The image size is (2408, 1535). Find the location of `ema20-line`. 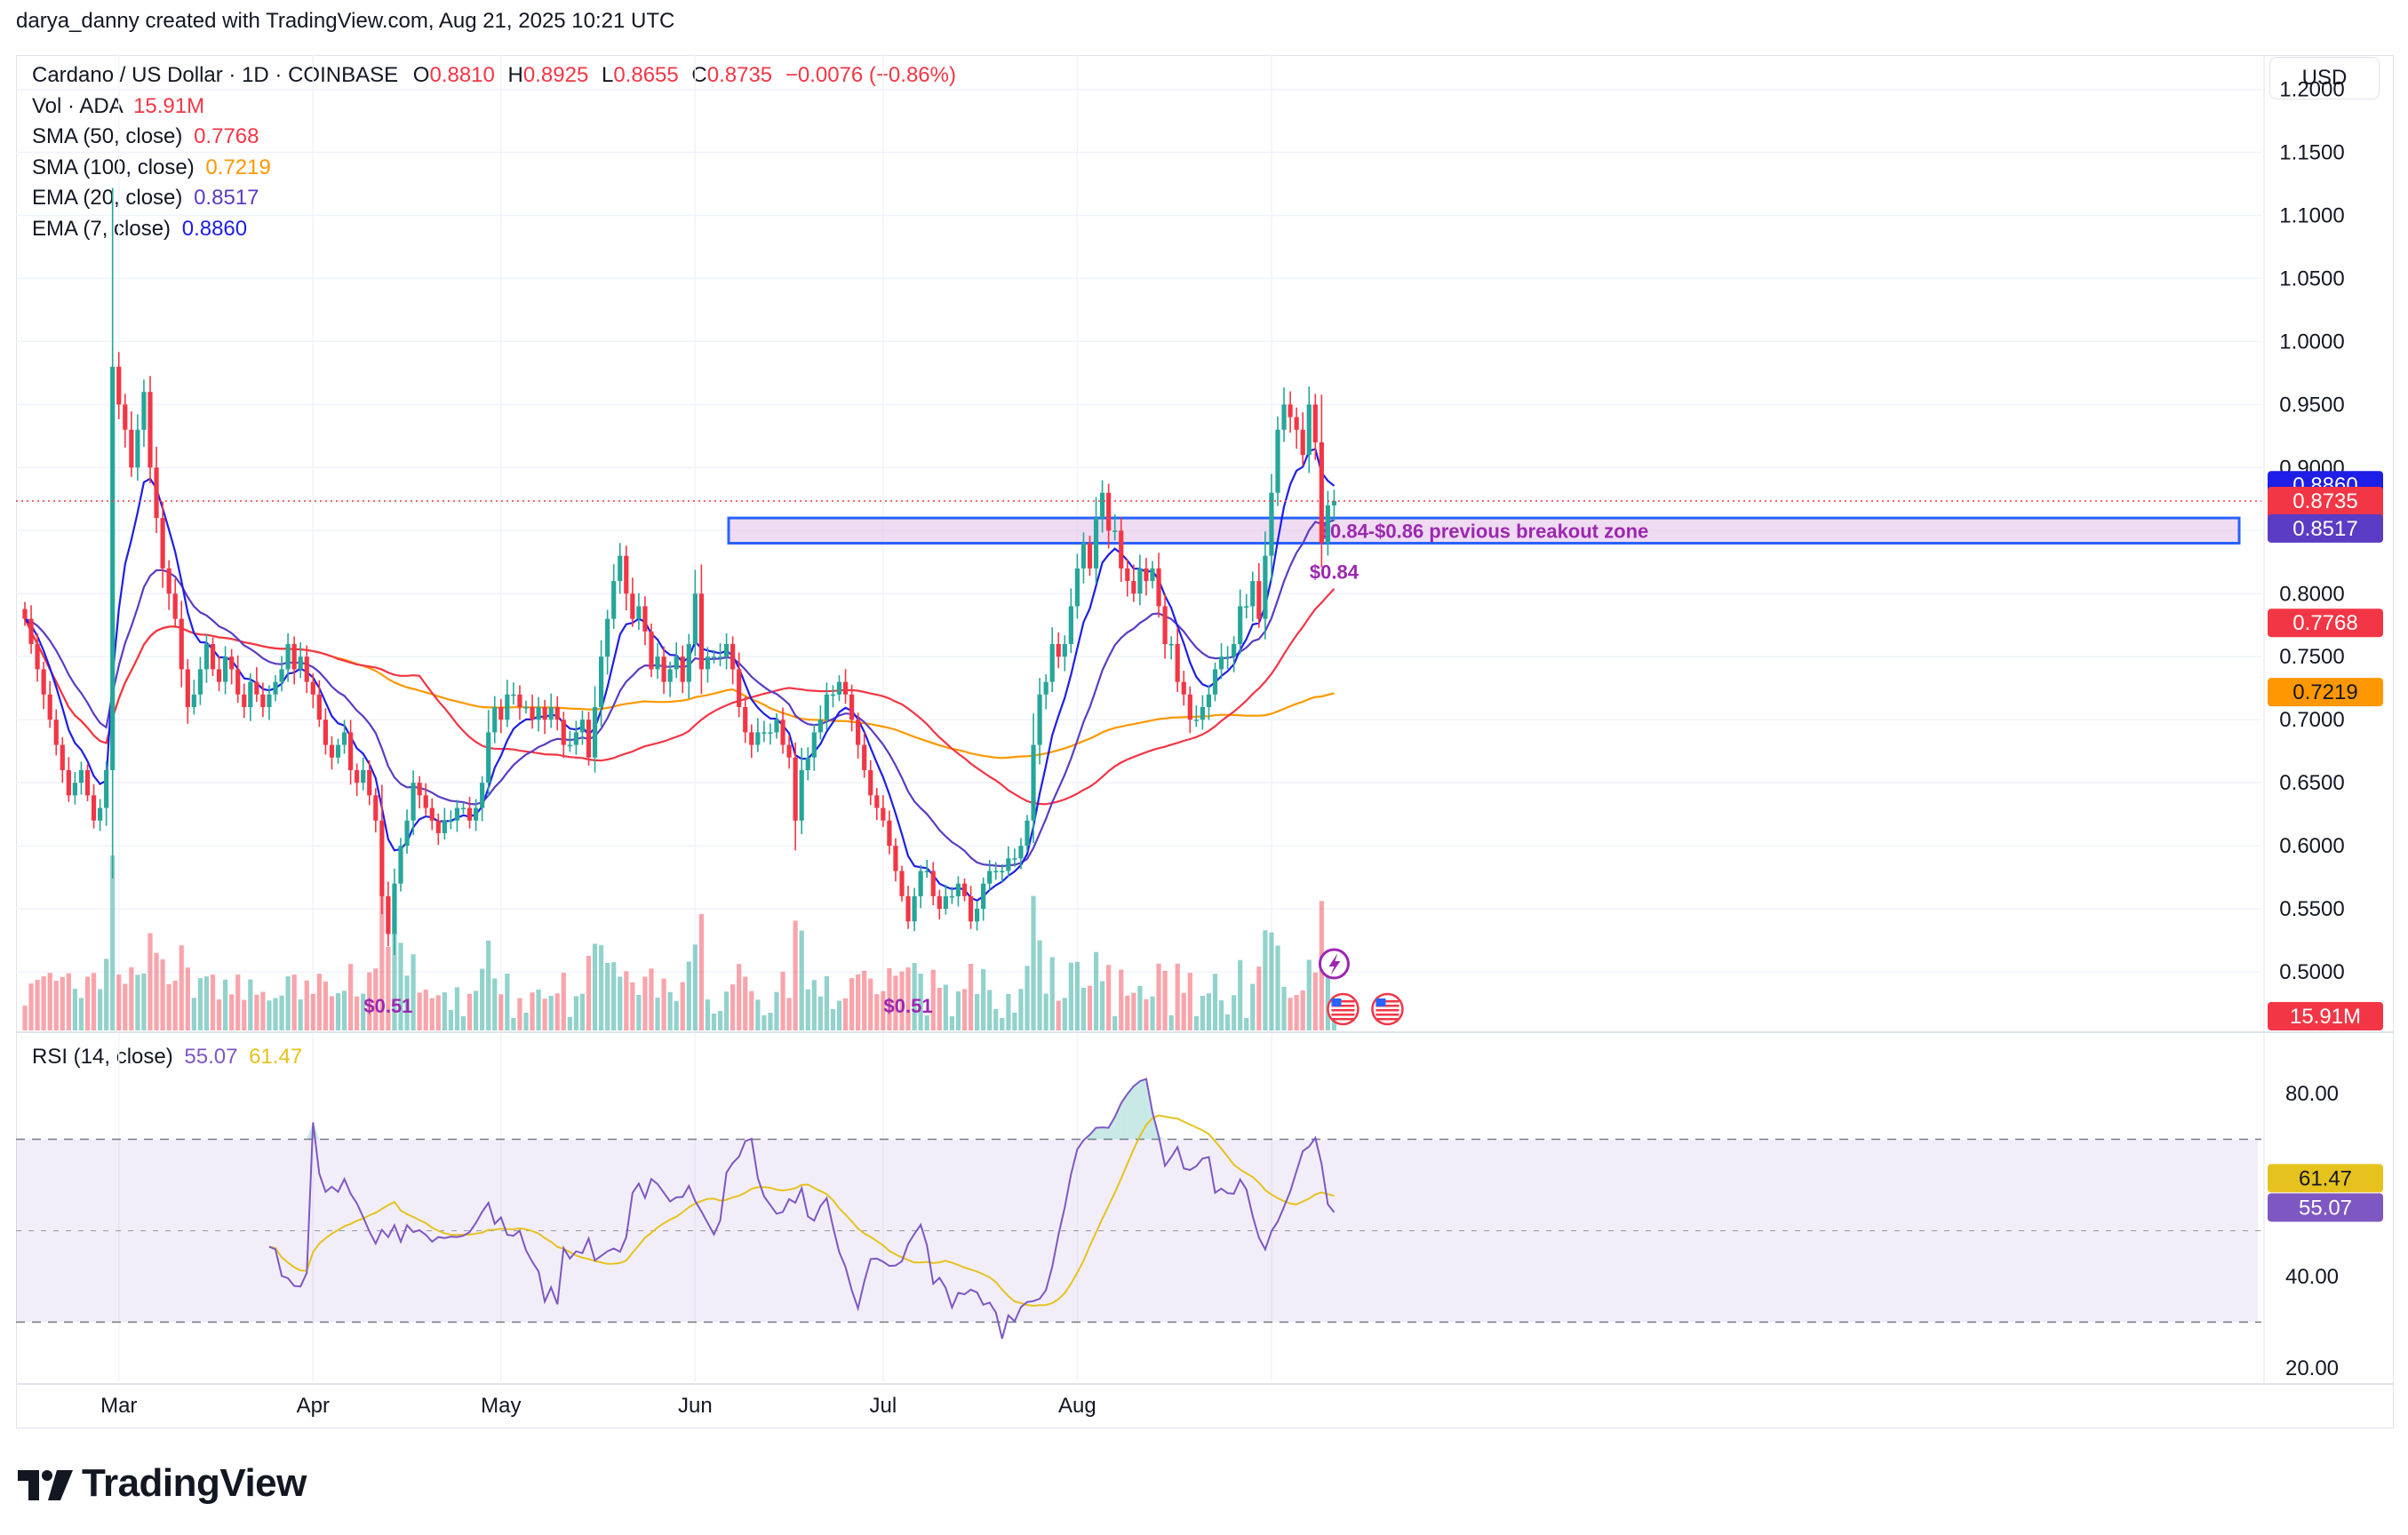

ema20-line is located at coordinates (679, 693).